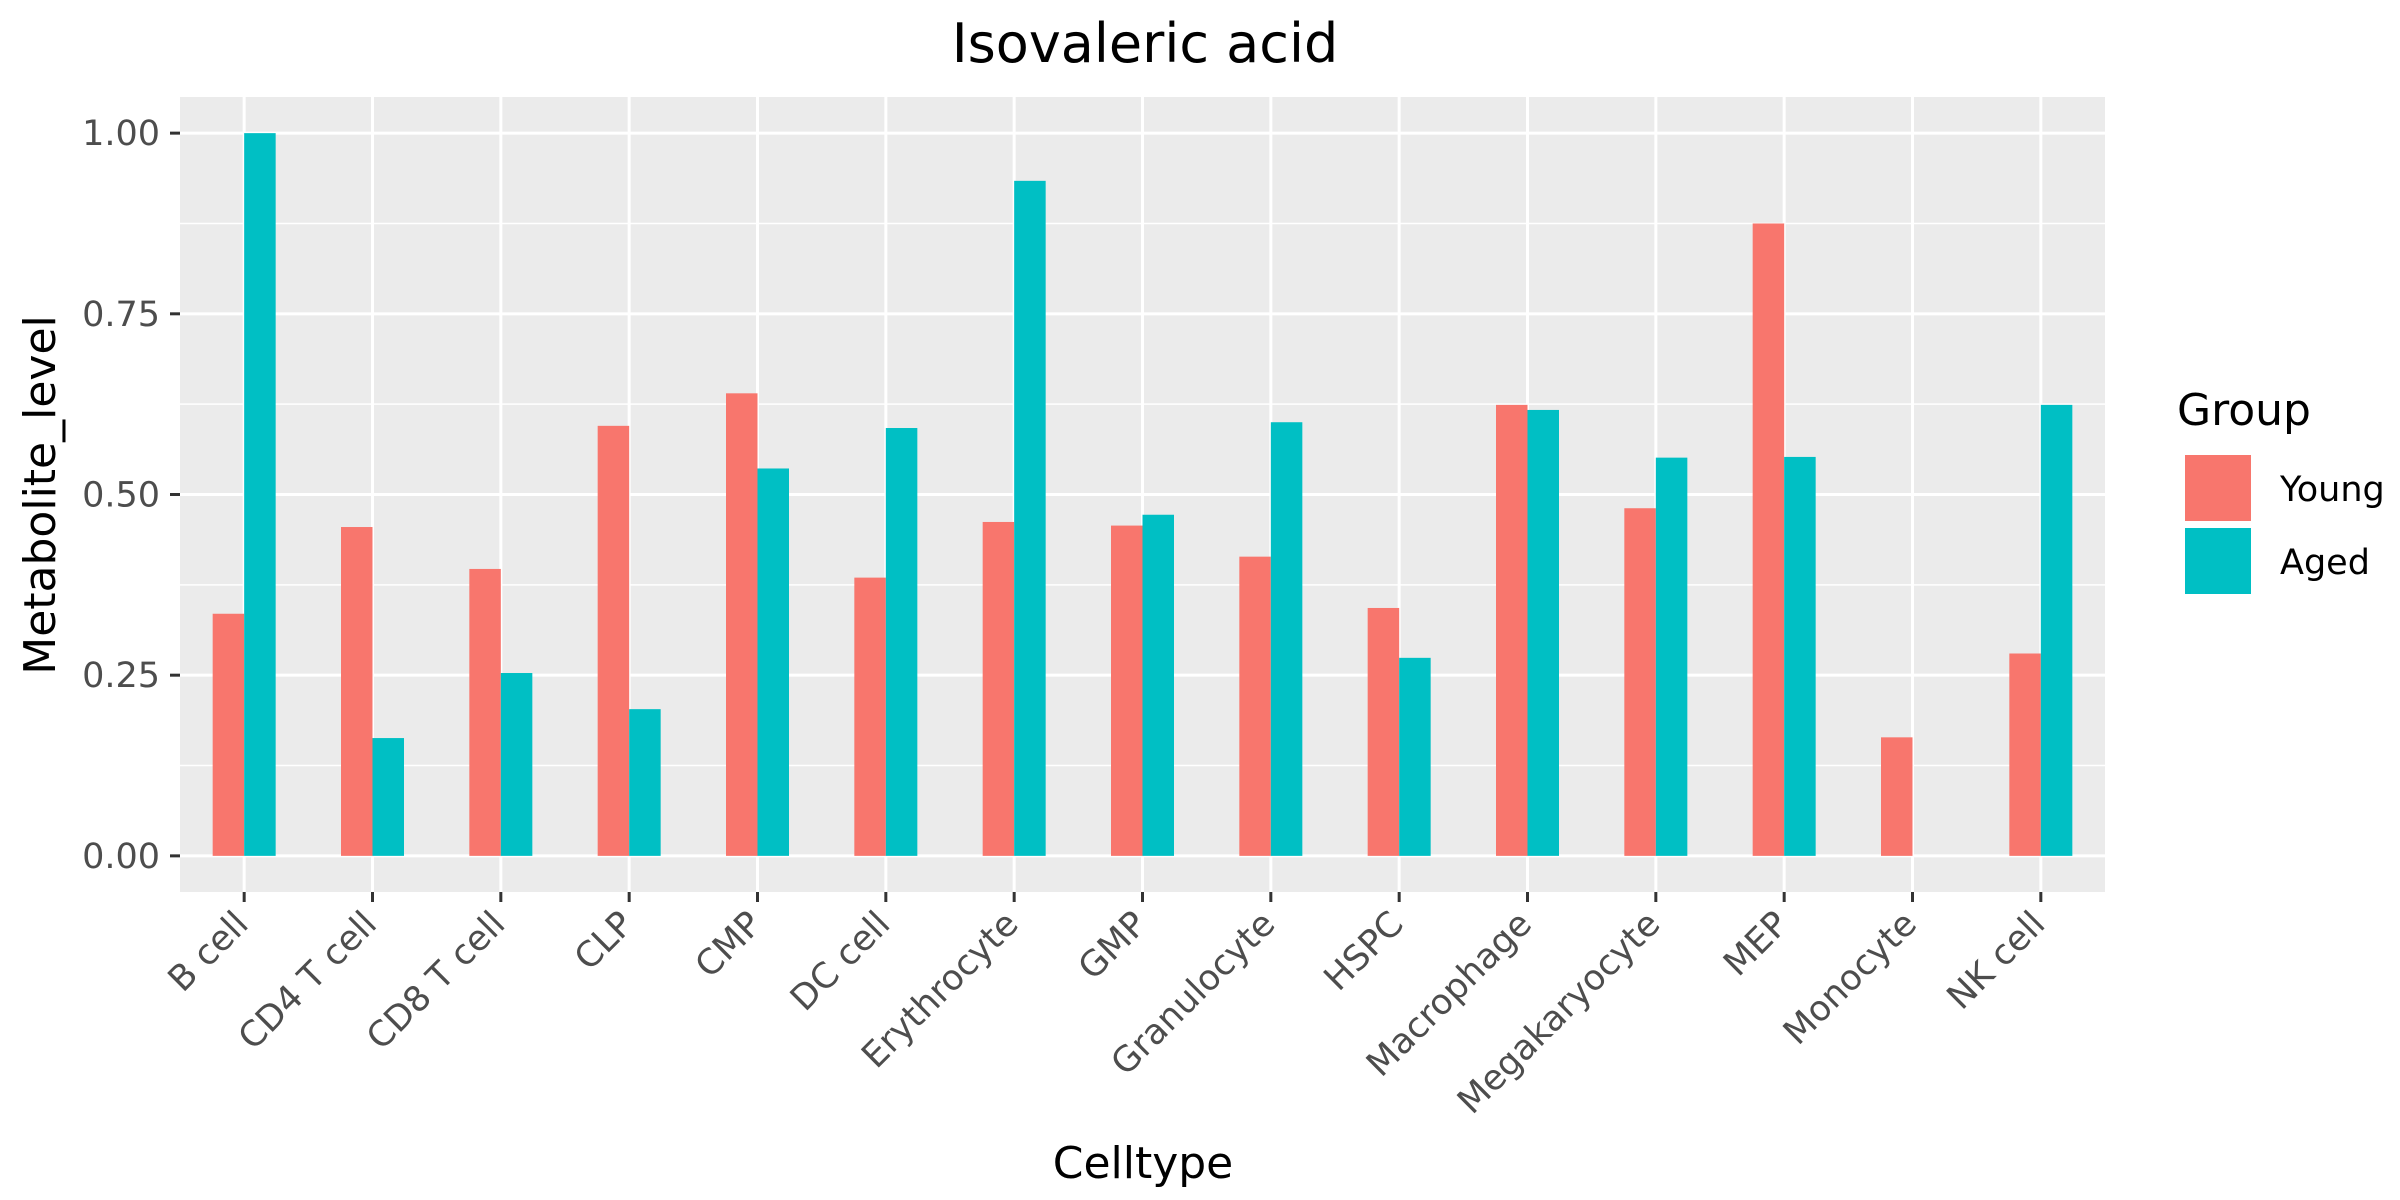 The width and height of the screenshot is (2400, 1200). Describe the element at coordinates (1543, 632) in the screenshot. I see `bar-aged-macrophage` at that location.